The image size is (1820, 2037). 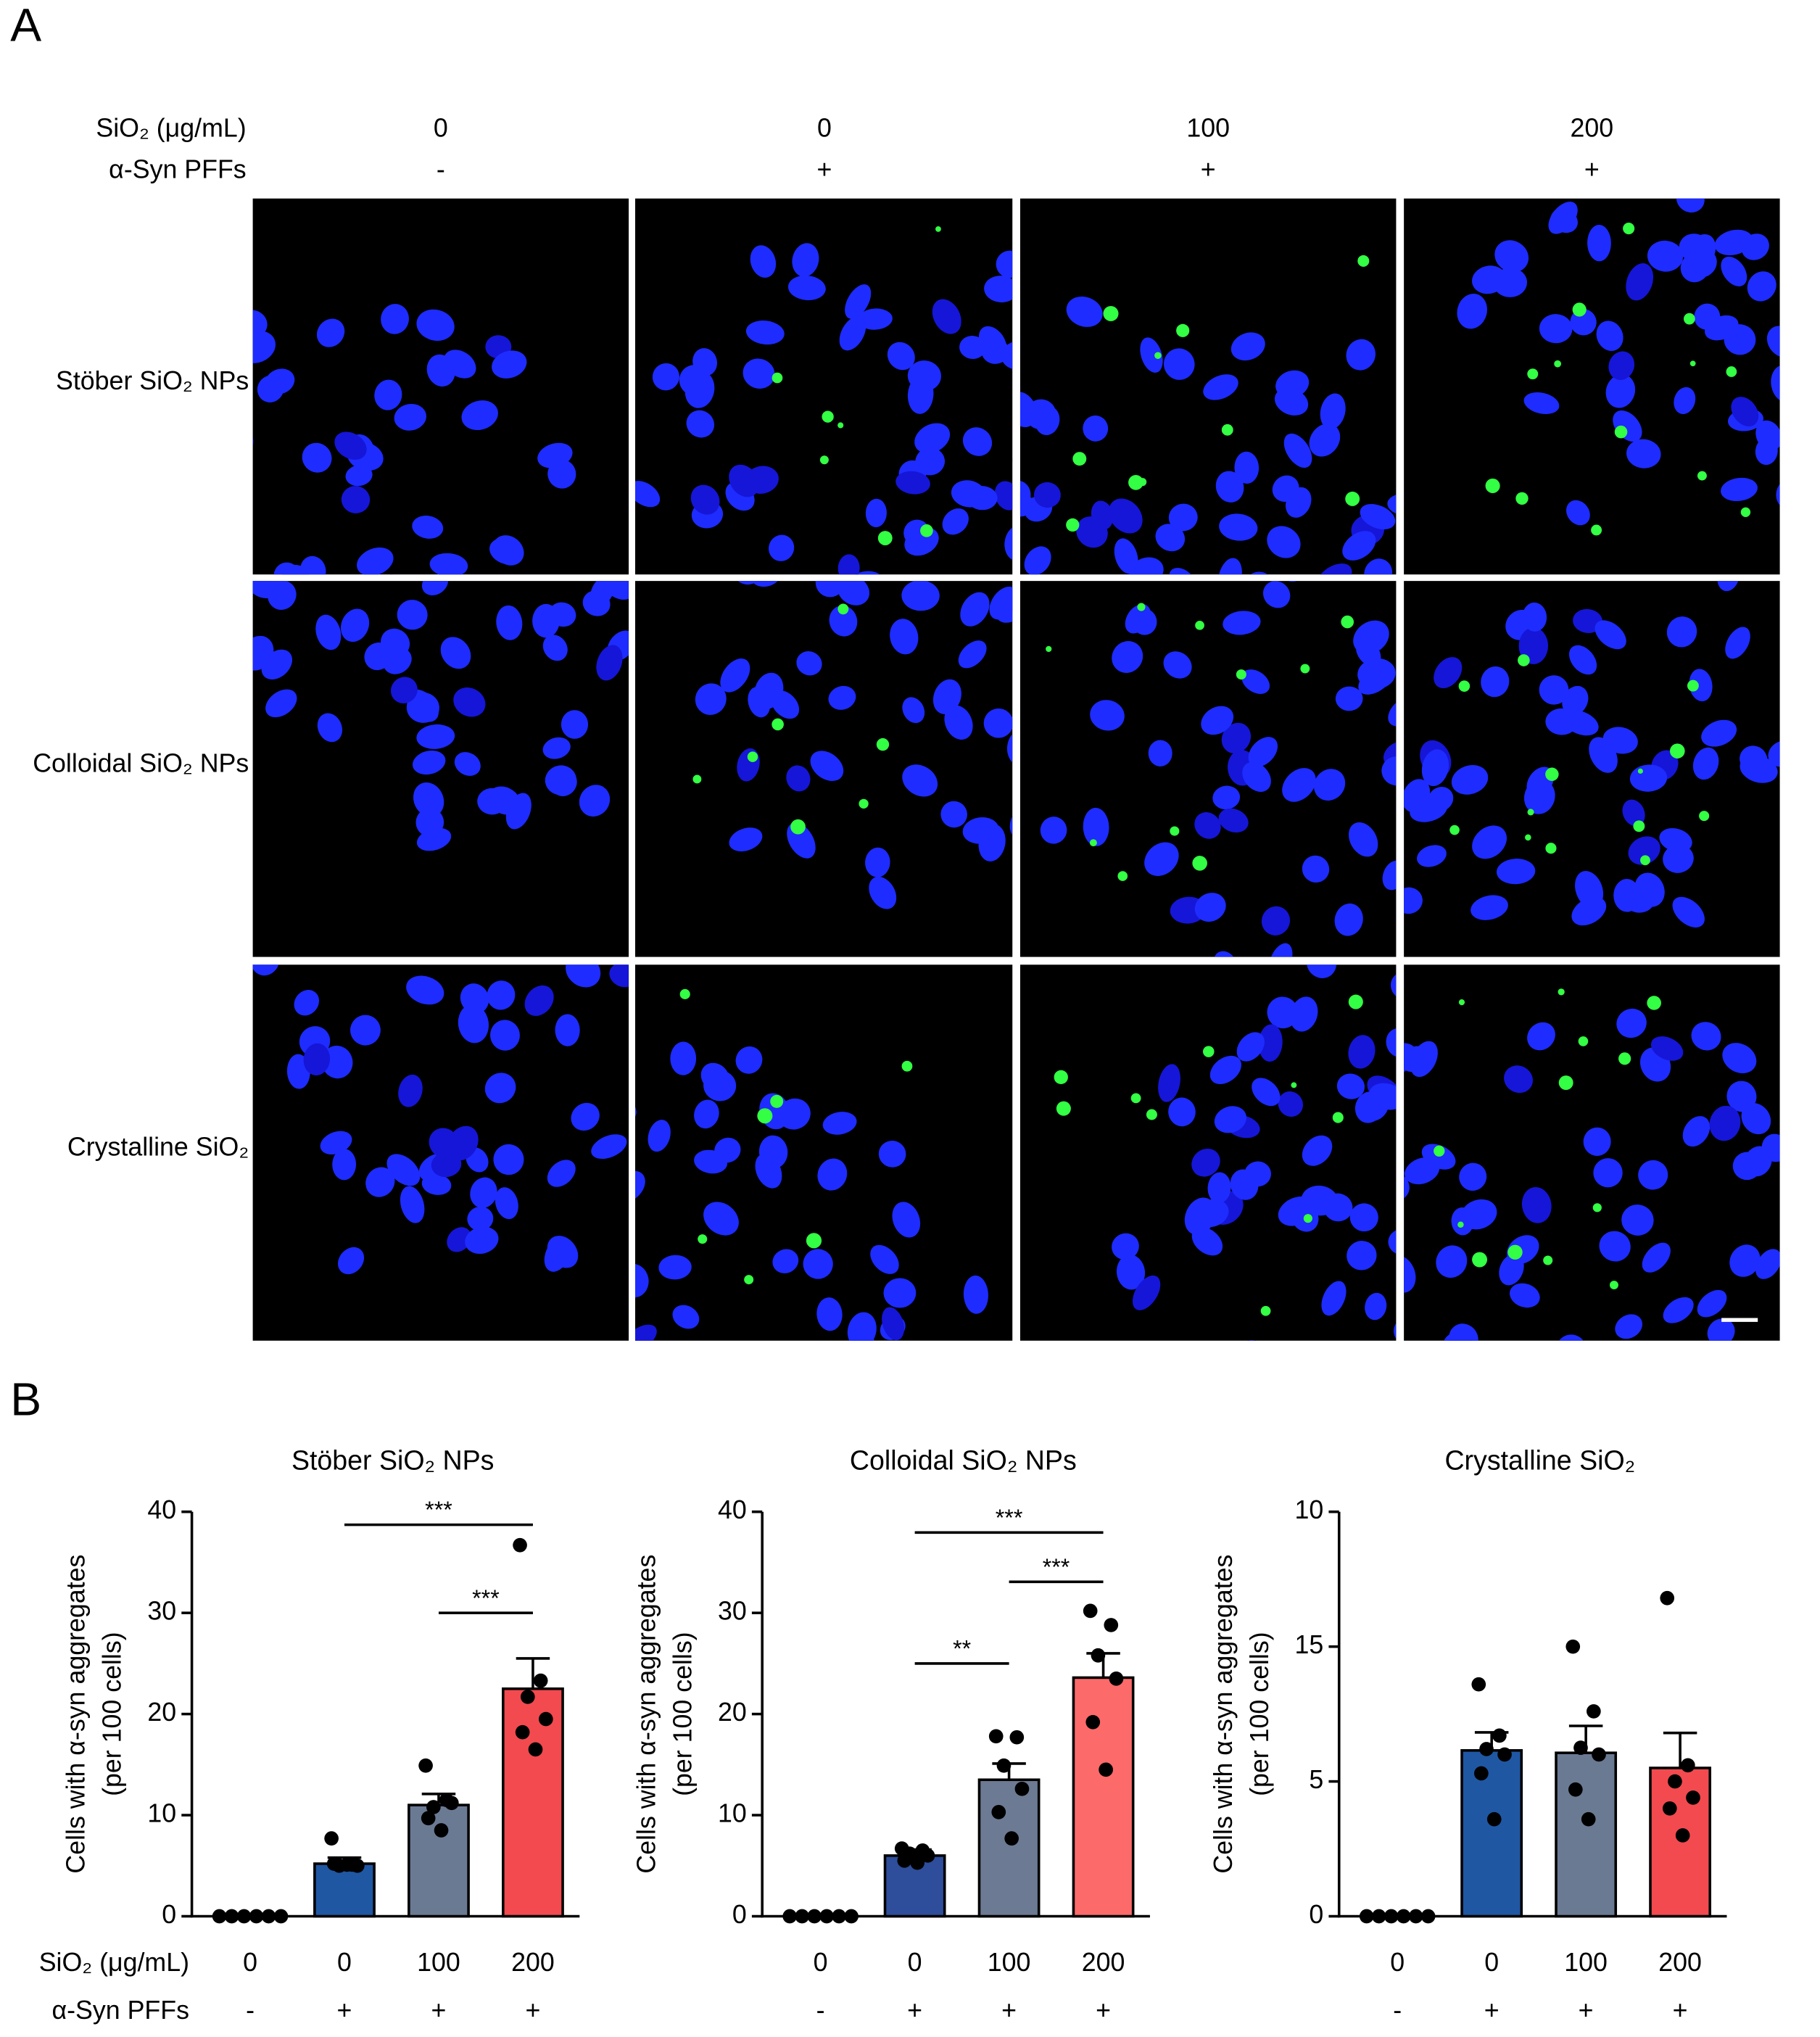 I want to click on chart-title: Stöber SiO₂ NPs, so click(x=392, y=1460).